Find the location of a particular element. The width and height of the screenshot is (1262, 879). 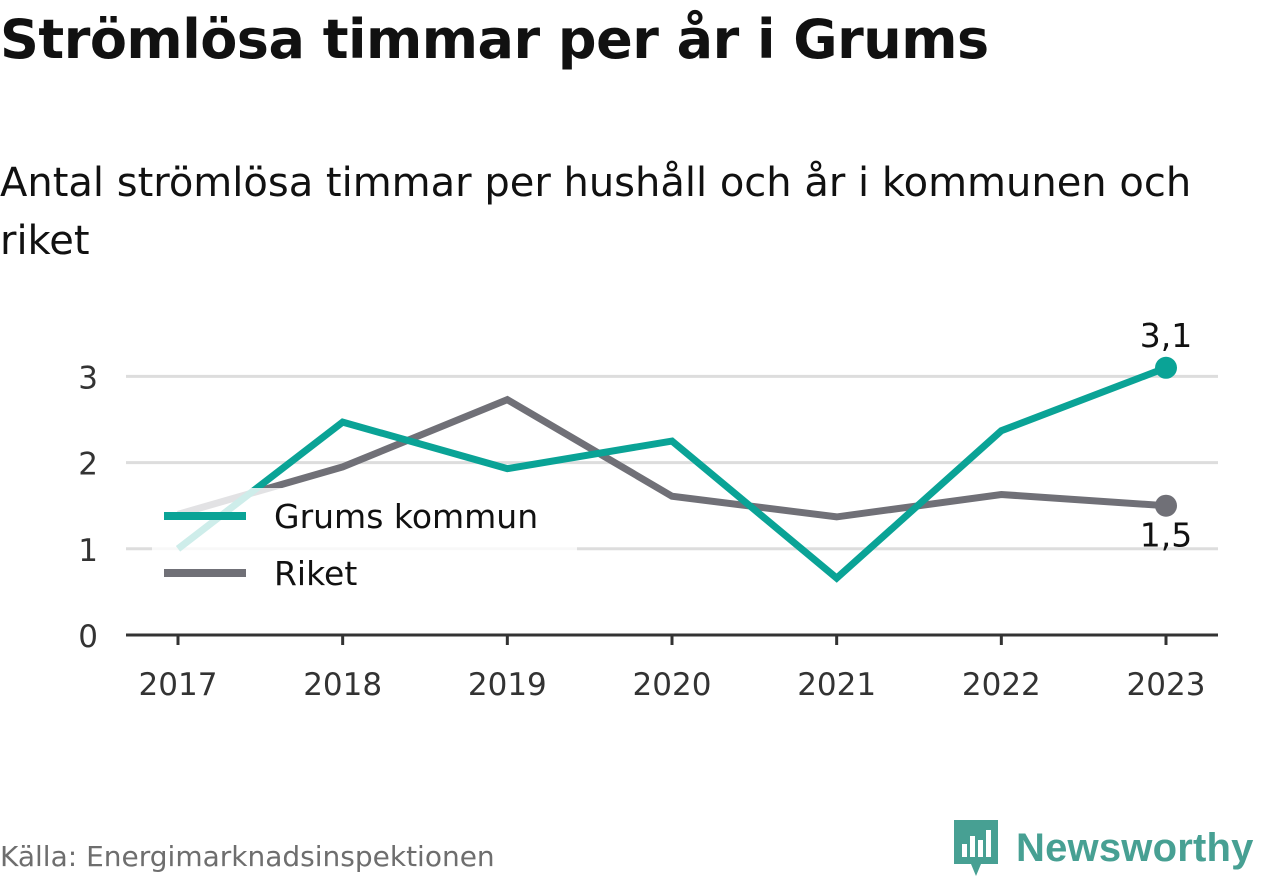

y-tick-label: 2 is located at coordinates (88, 465).